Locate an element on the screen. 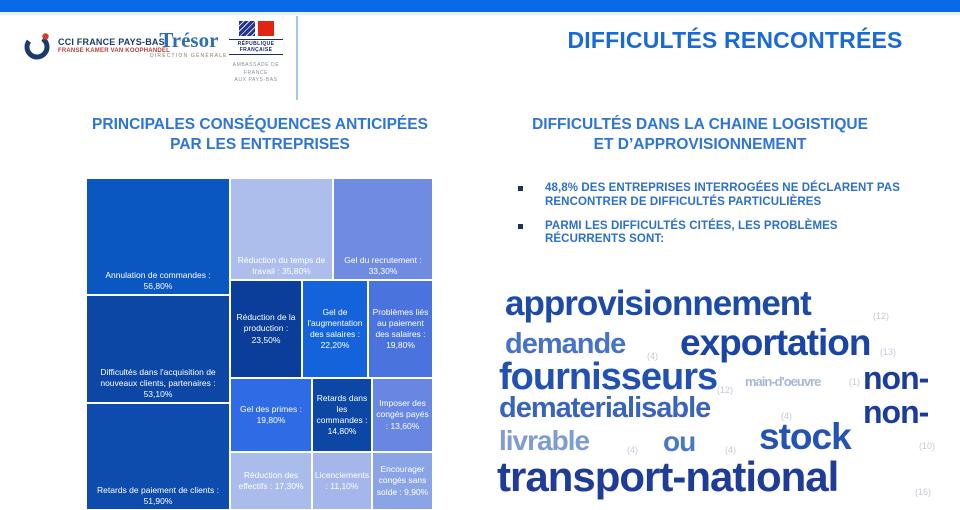 This screenshot has width=960, height=510. top-accent-bar is located at coordinates (480, 6).